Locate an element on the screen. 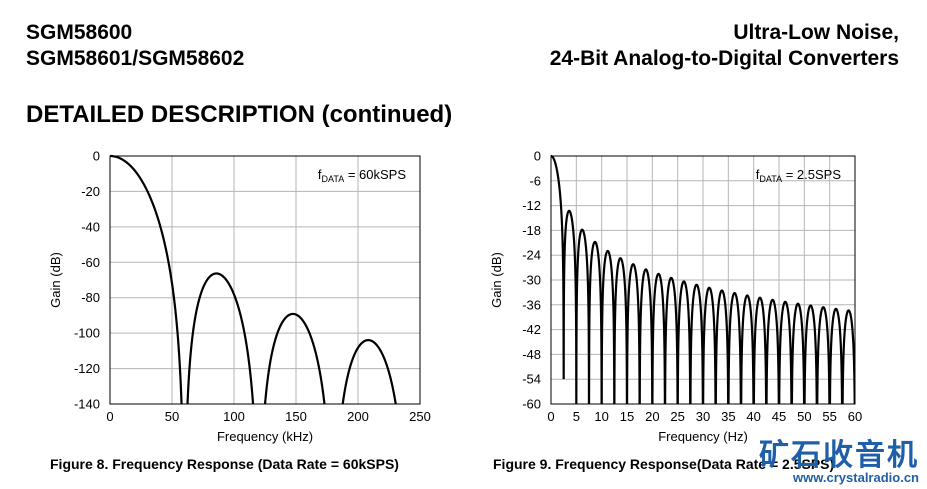 The width and height of the screenshot is (927, 489). y-tick-label: -24 is located at coordinates (531, 255).